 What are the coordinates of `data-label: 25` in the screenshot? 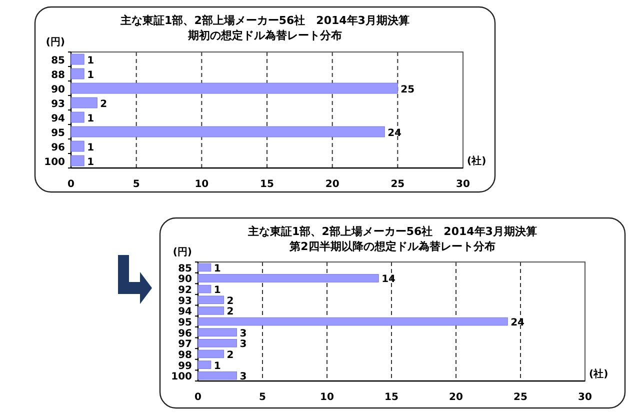 It's located at (407, 90).